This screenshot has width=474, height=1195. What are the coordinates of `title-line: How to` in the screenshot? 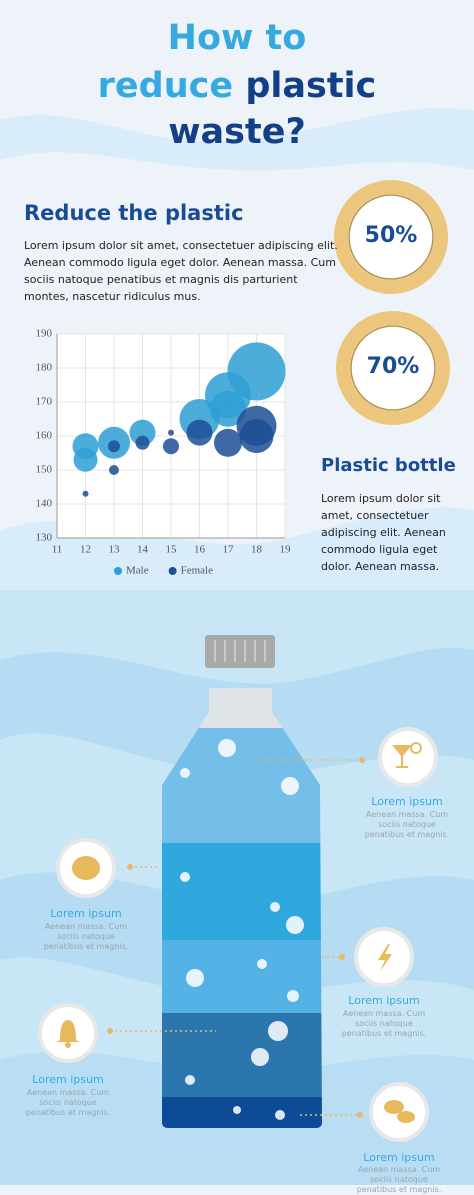 It's located at (237, 38).